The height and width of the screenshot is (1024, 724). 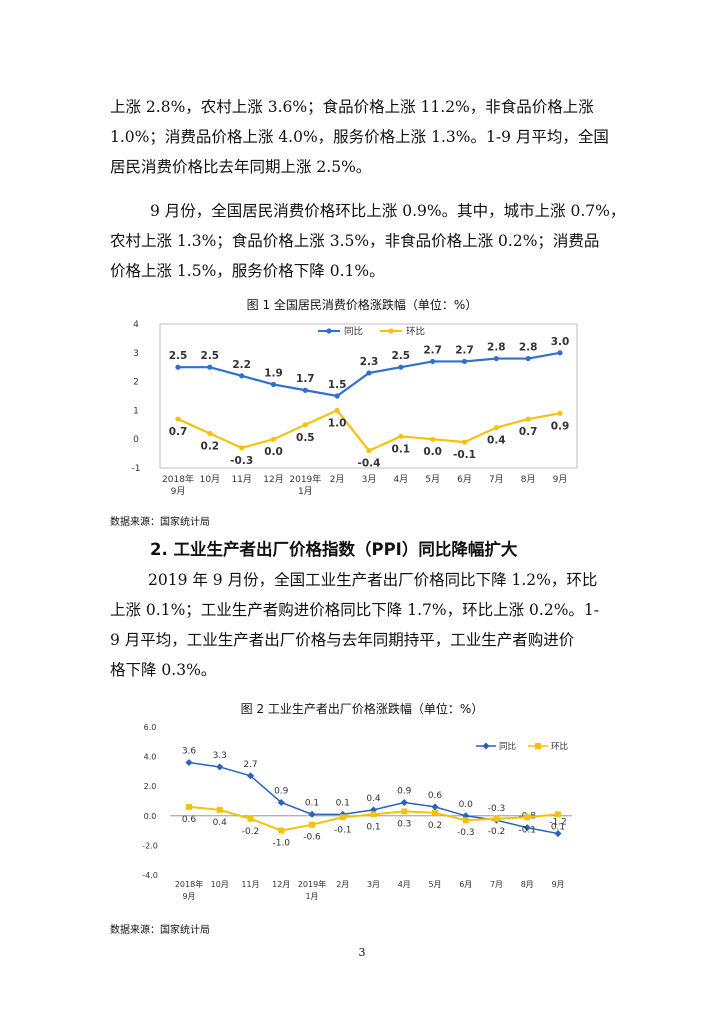 What do you see at coordinates (400, 479) in the screenshot?
I see `x-tick-label: 4月` at bounding box center [400, 479].